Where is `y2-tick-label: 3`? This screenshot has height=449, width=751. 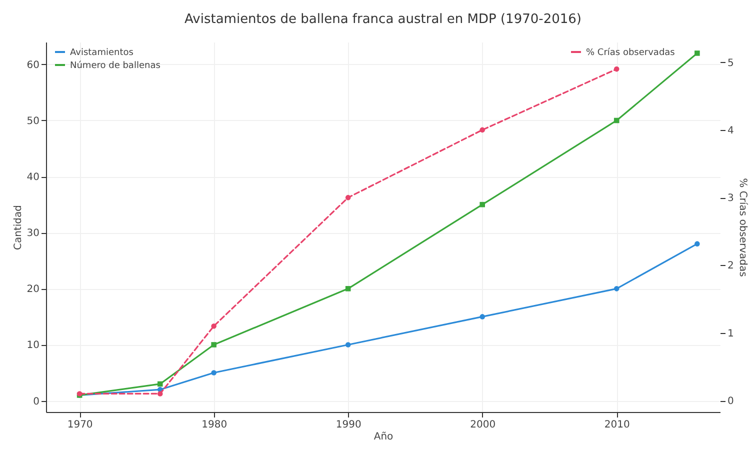
y2-tick-label: 3 is located at coordinates (731, 198).